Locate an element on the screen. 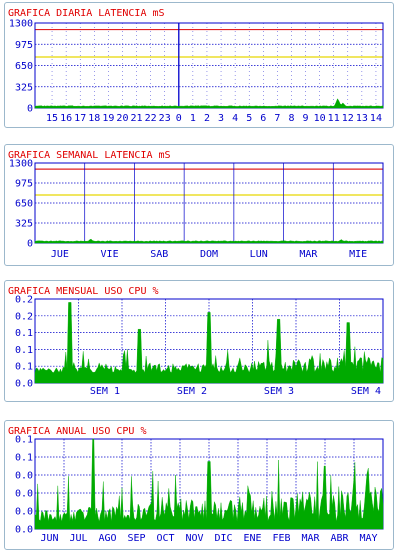 This screenshot has width=400, height=560. x-tick-label: JUN is located at coordinates (49, 538).